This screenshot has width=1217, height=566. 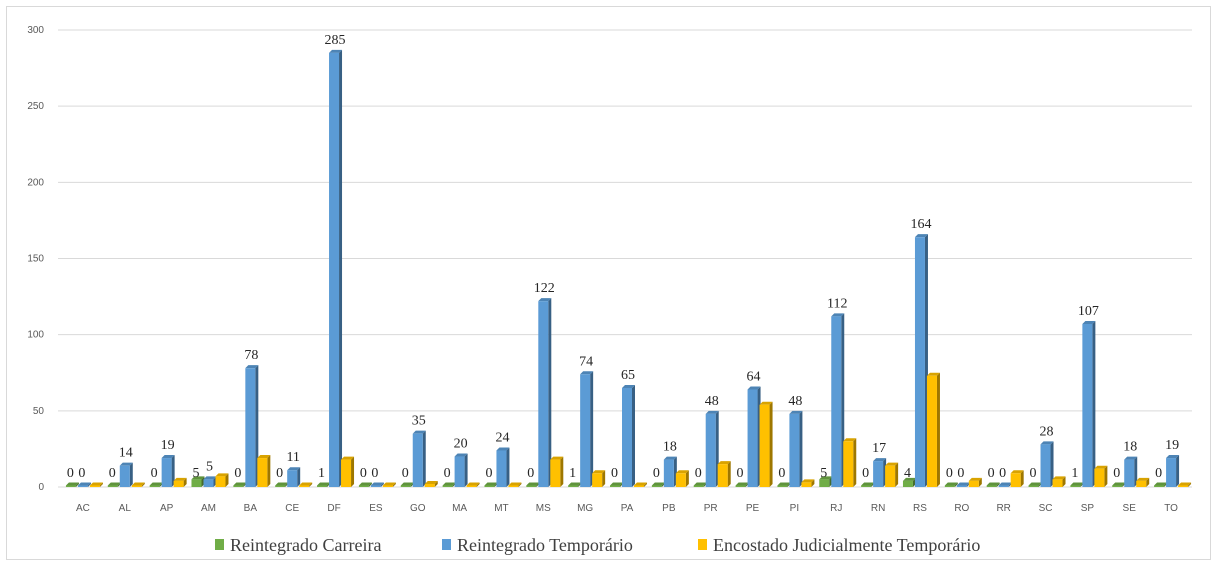 I want to click on data-label: 24, so click(x=502, y=437).